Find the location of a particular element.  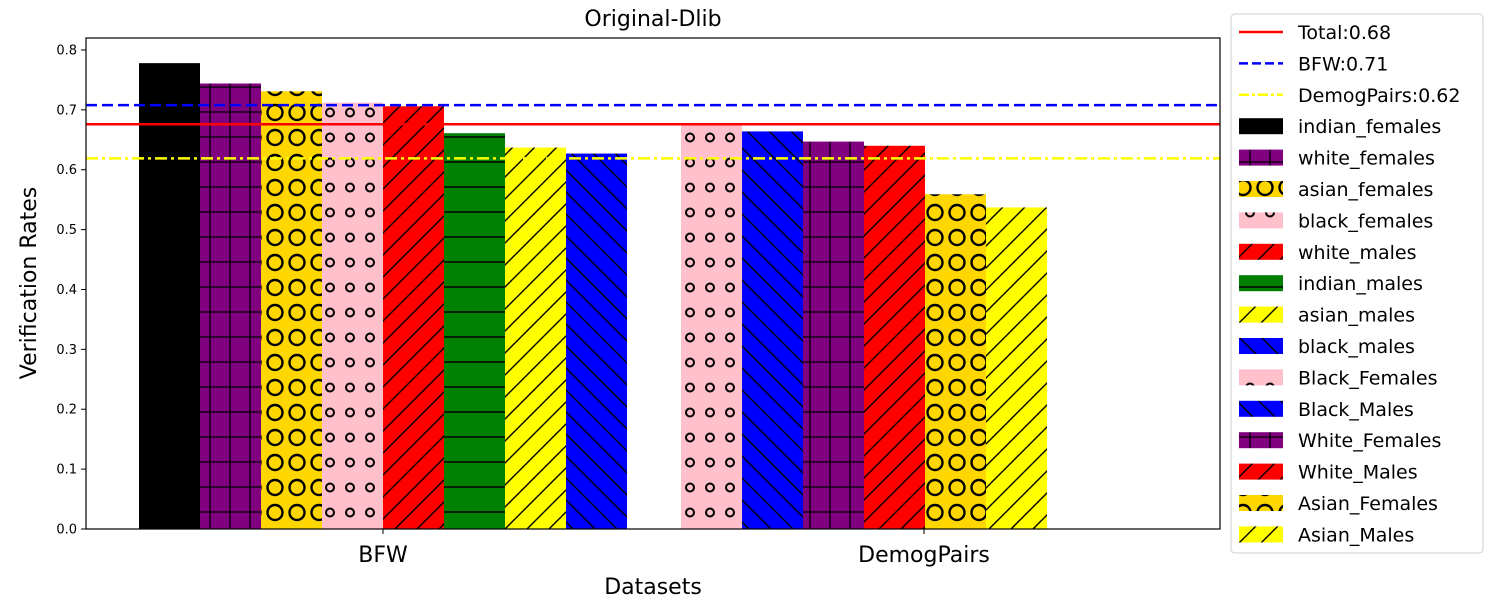

legend-swatch-indian-females is located at coordinates (1261, 126).